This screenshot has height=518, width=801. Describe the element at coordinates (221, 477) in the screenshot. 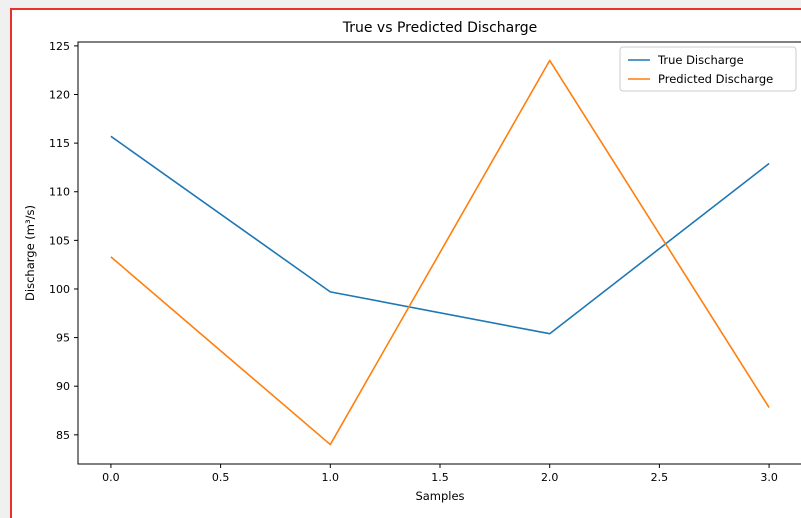

I see `x-tick-label: 0.5` at that location.